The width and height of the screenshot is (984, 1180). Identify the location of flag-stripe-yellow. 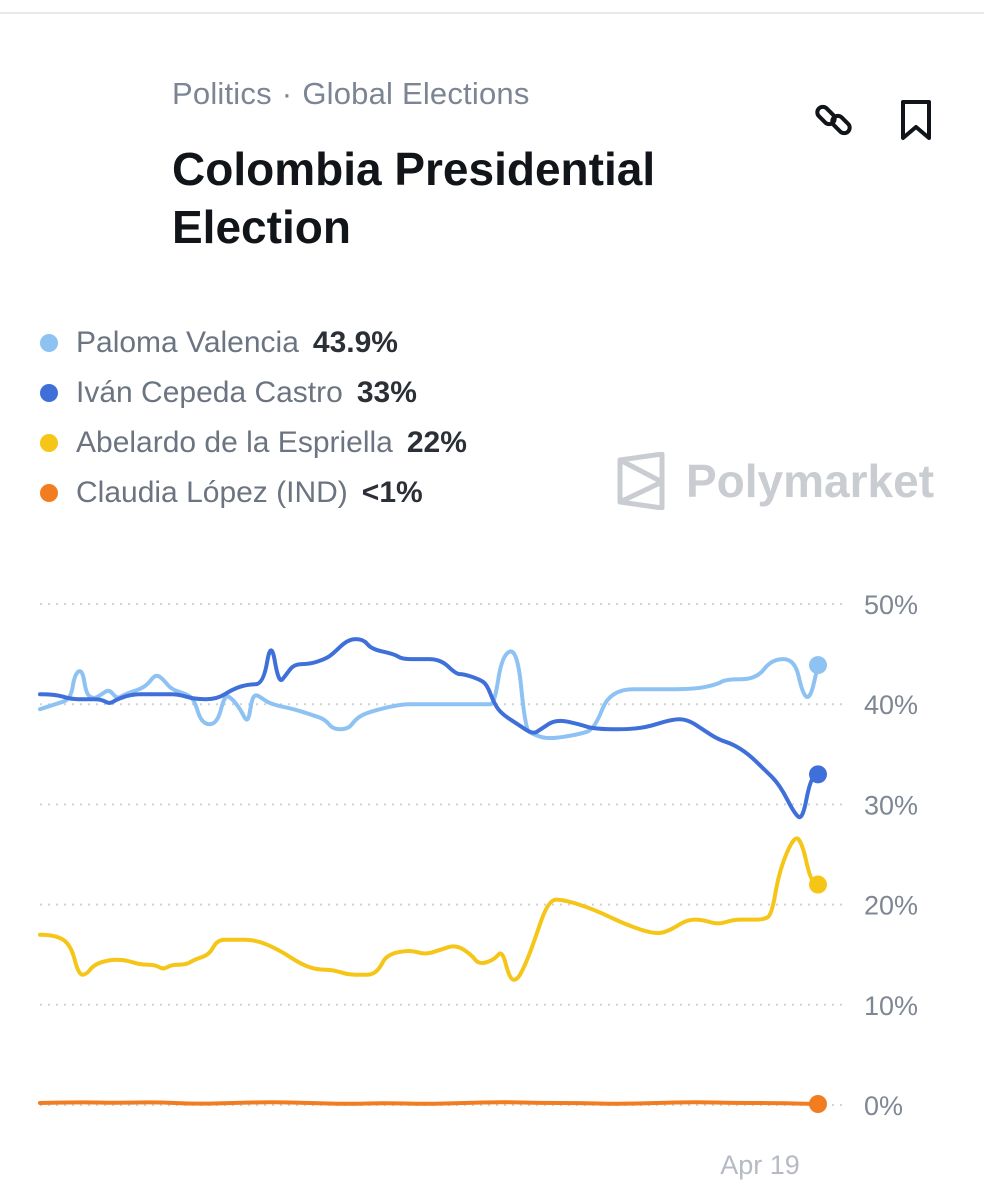
(90, 99).